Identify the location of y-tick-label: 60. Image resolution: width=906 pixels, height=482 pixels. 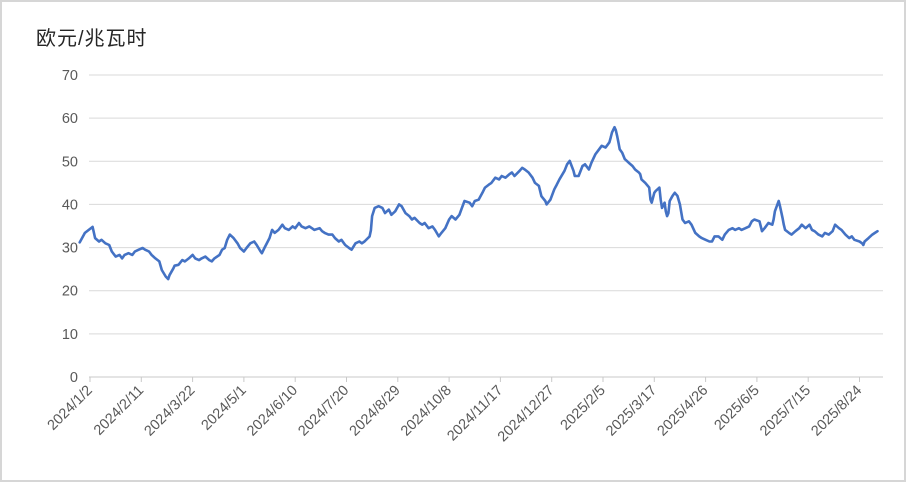
(70, 119).